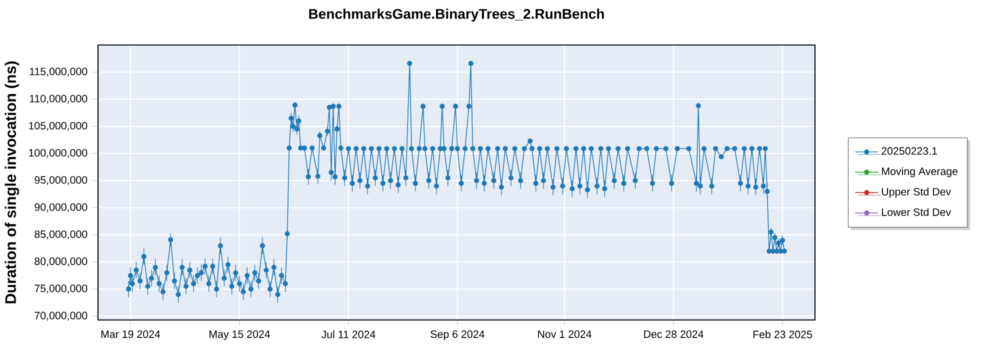 The width and height of the screenshot is (1000, 350). I want to click on y-tick-label: 75,000,000, so click(61, 289).